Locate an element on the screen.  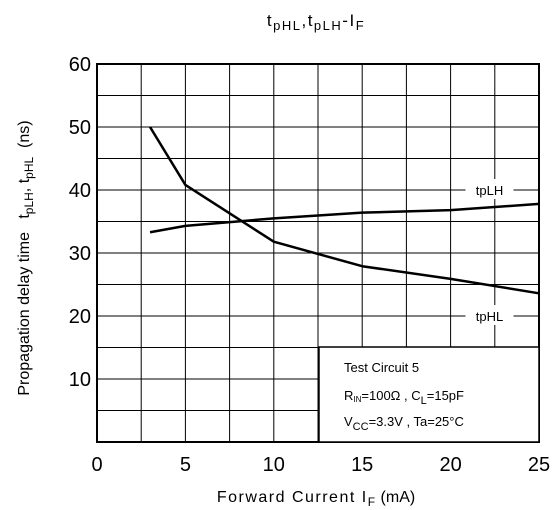
annot-v-val: =3.3V , Ta=25°C is located at coordinates (416, 421).